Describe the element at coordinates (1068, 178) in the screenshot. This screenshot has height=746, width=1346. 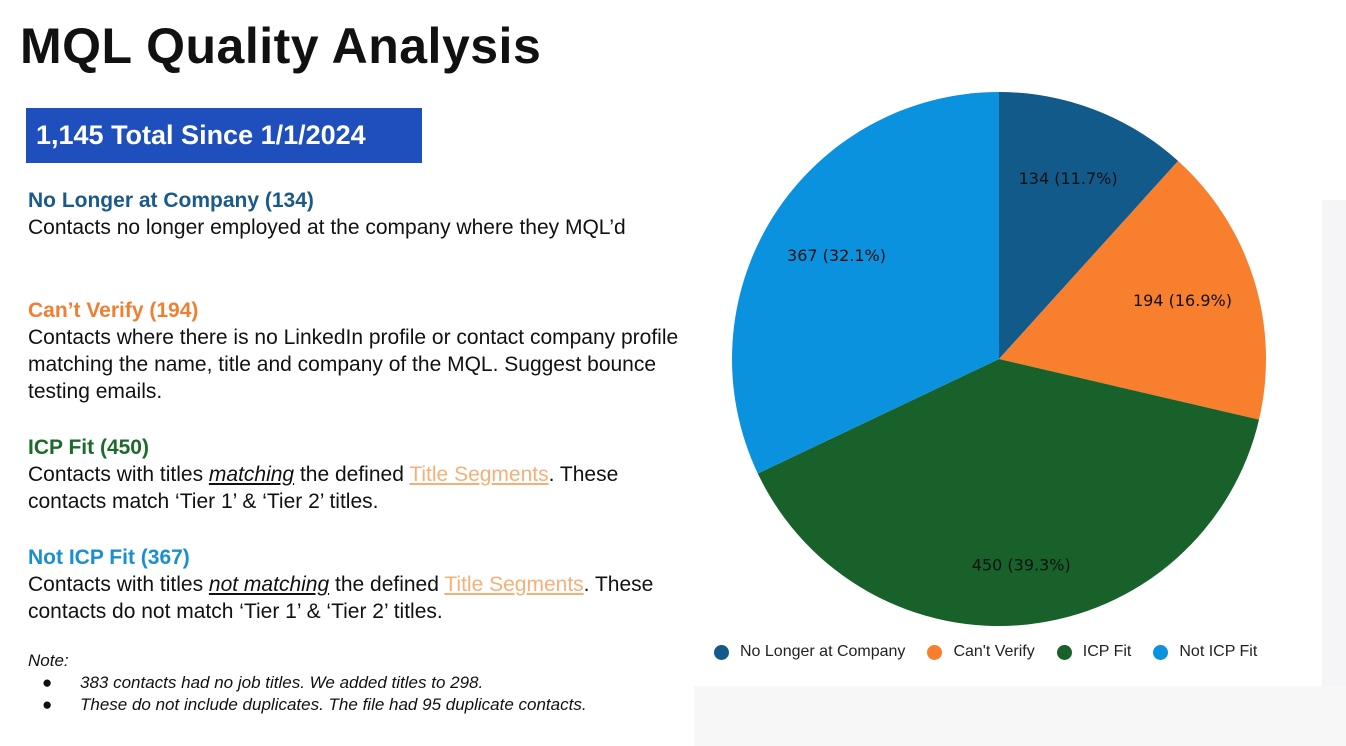
I see `pie-data-label: 134 (11.7%)` at that location.